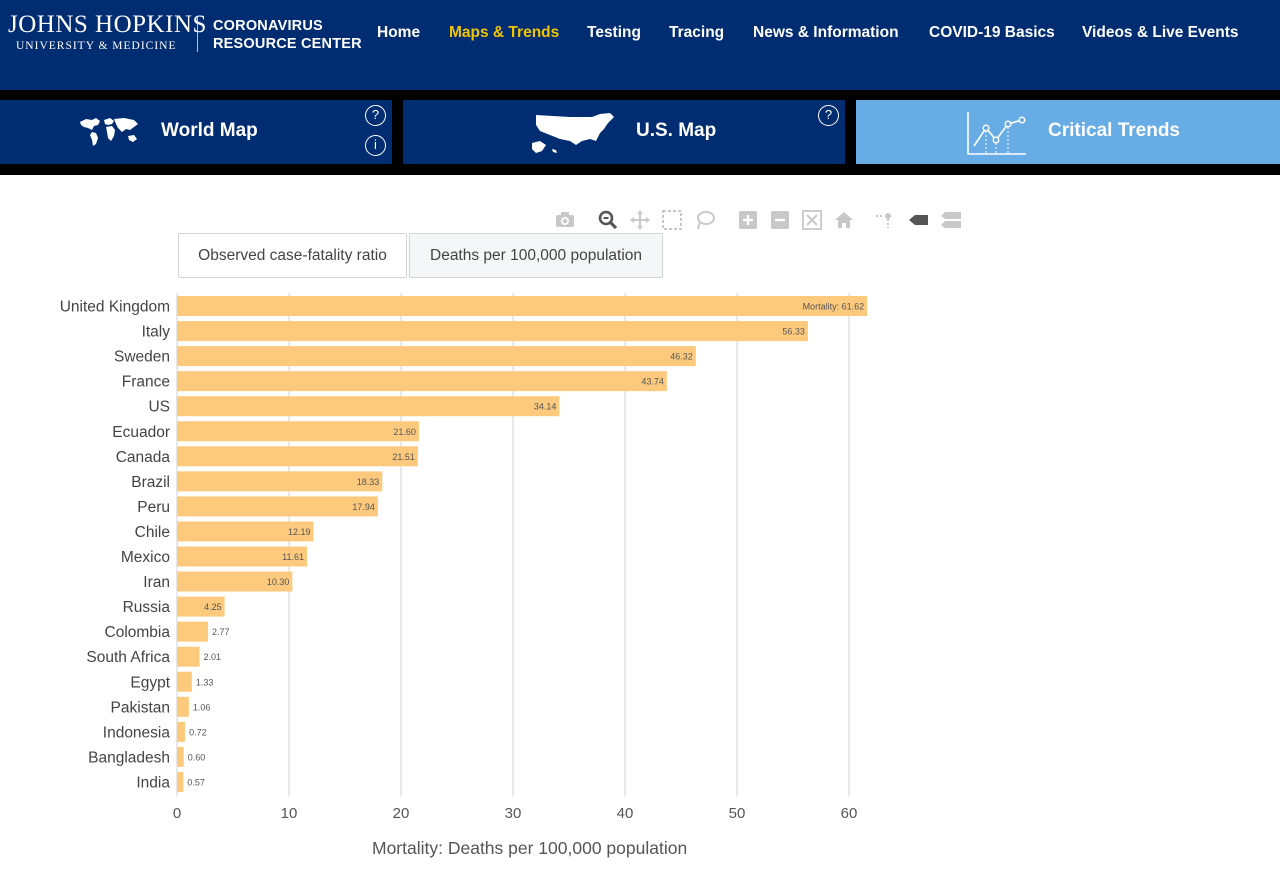 The width and height of the screenshot is (1280, 871). Describe the element at coordinates (115, 307) in the screenshot. I see `y-category-label: United Kingdom` at that location.